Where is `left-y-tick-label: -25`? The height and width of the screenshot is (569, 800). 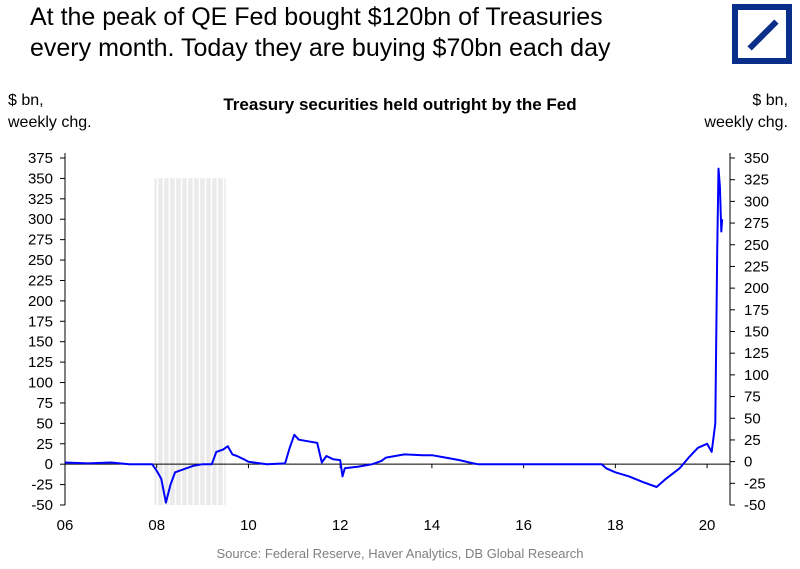 left-y-tick-label: -25 is located at coordinates (42, 485).